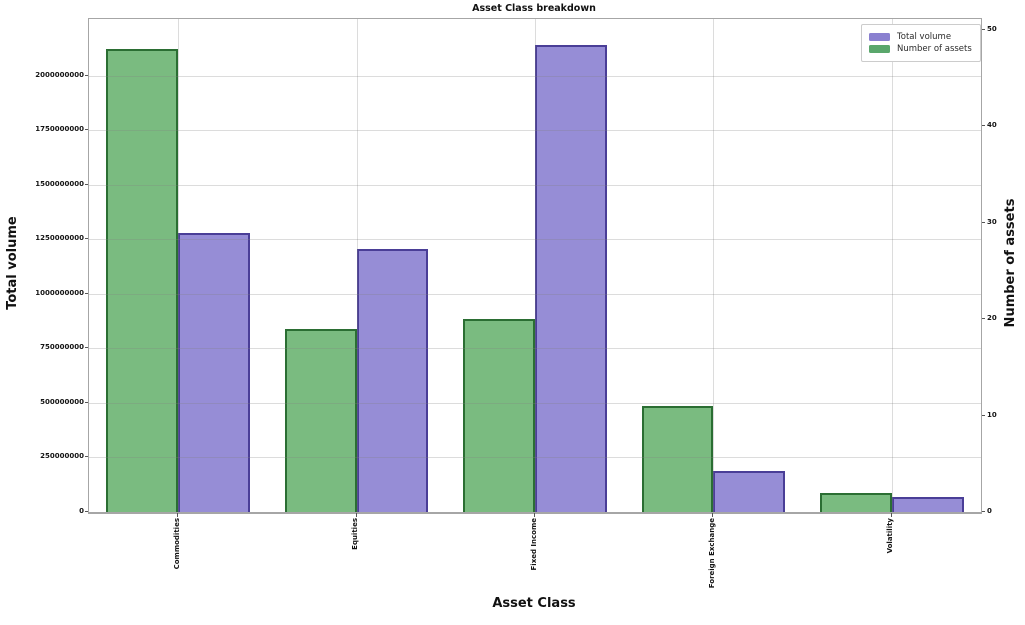 The height and width of the screenshot is (625, 1025). I want to click on left-tick-label: 2000000000, so click(59, 74).